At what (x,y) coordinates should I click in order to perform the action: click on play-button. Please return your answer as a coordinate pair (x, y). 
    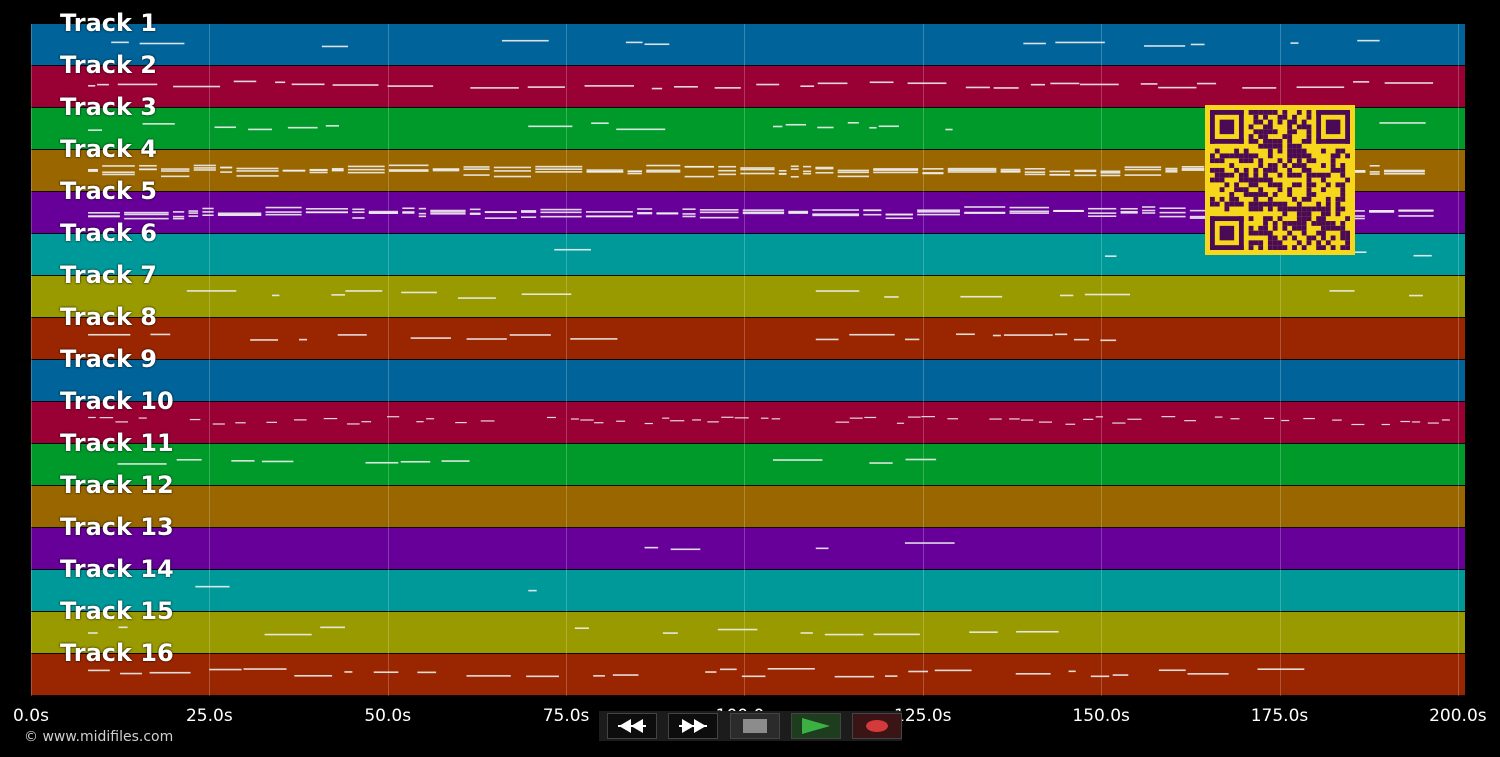
    Looking at the image, I should click on (816, 726).